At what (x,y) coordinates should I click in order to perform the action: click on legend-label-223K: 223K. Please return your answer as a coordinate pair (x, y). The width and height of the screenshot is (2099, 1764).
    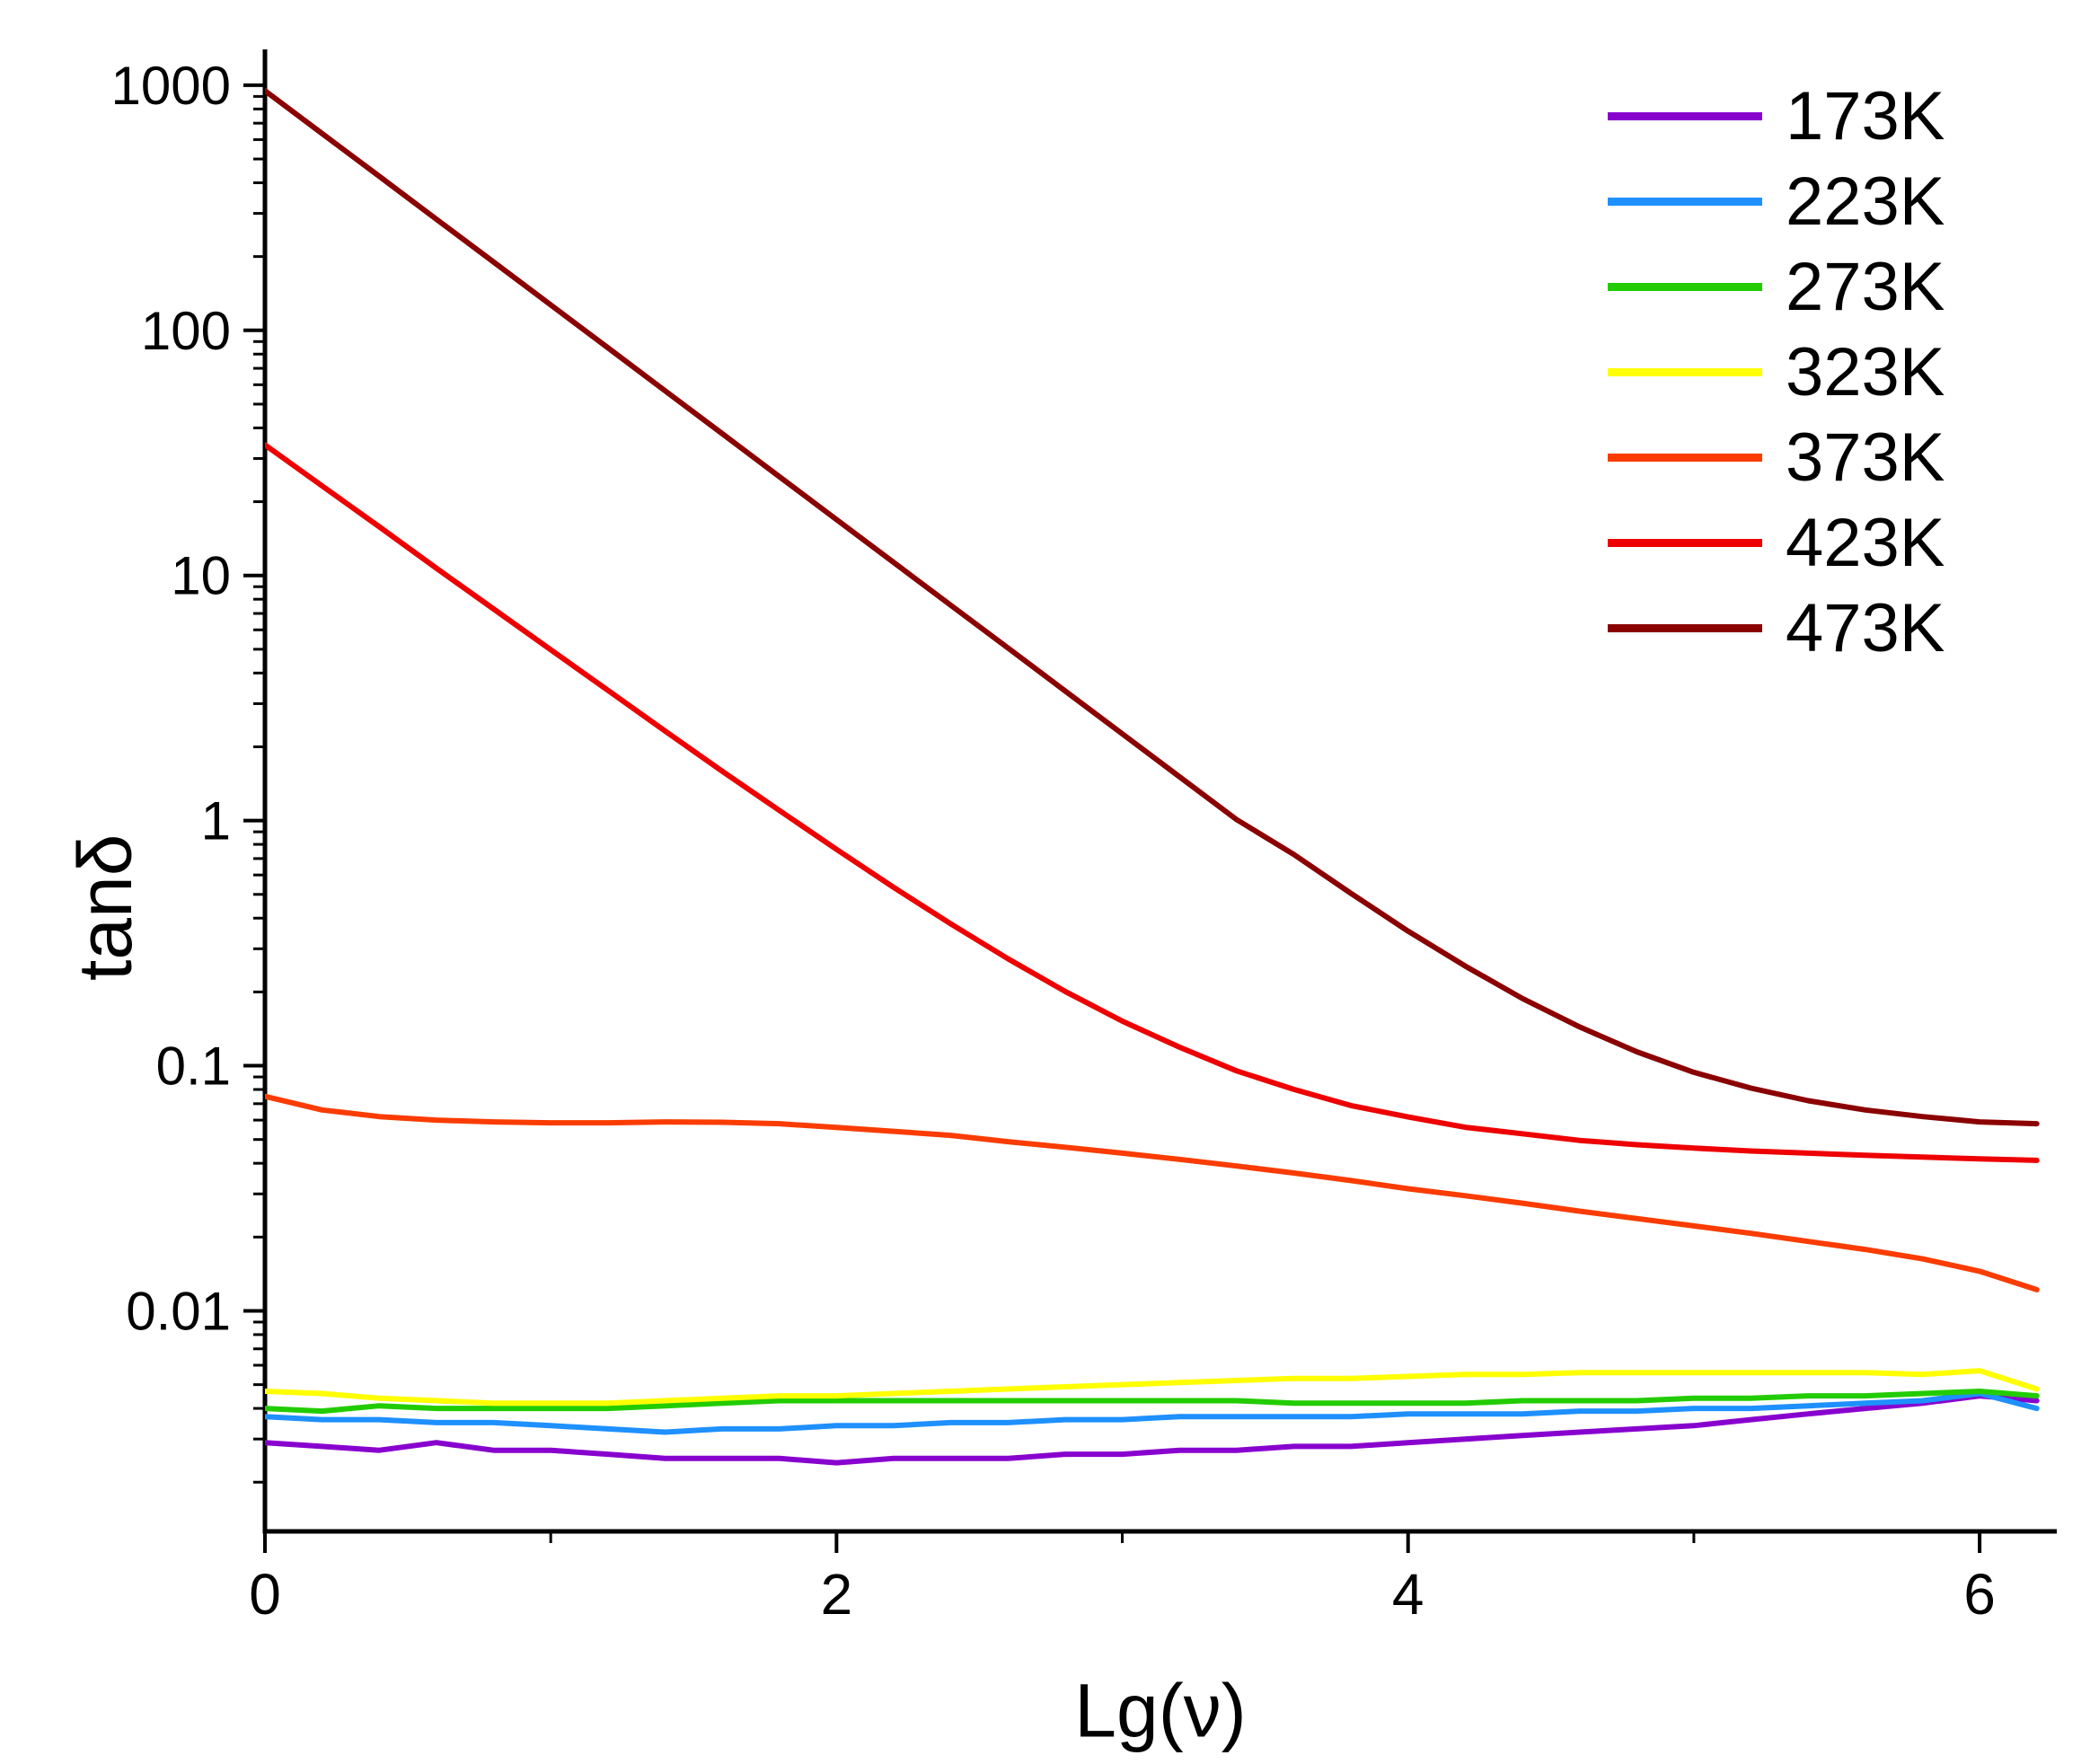
    Looking at the image, I should click on (1865, 202).